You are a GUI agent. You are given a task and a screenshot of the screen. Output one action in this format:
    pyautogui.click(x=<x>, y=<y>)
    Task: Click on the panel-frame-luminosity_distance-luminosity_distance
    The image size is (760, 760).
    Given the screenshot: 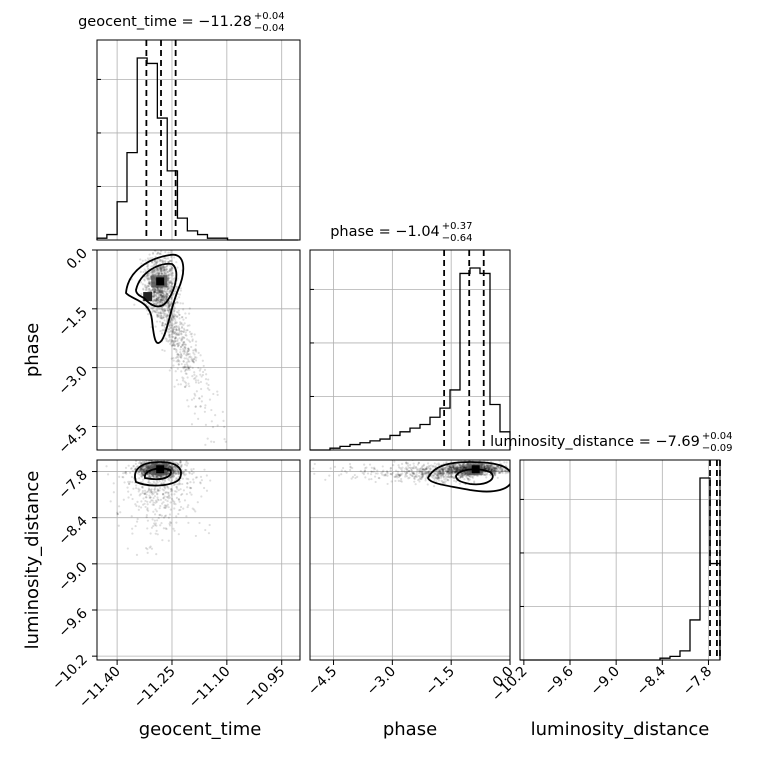 What is the action you would take?
    pyautogui.click(x=620, y=560)
    